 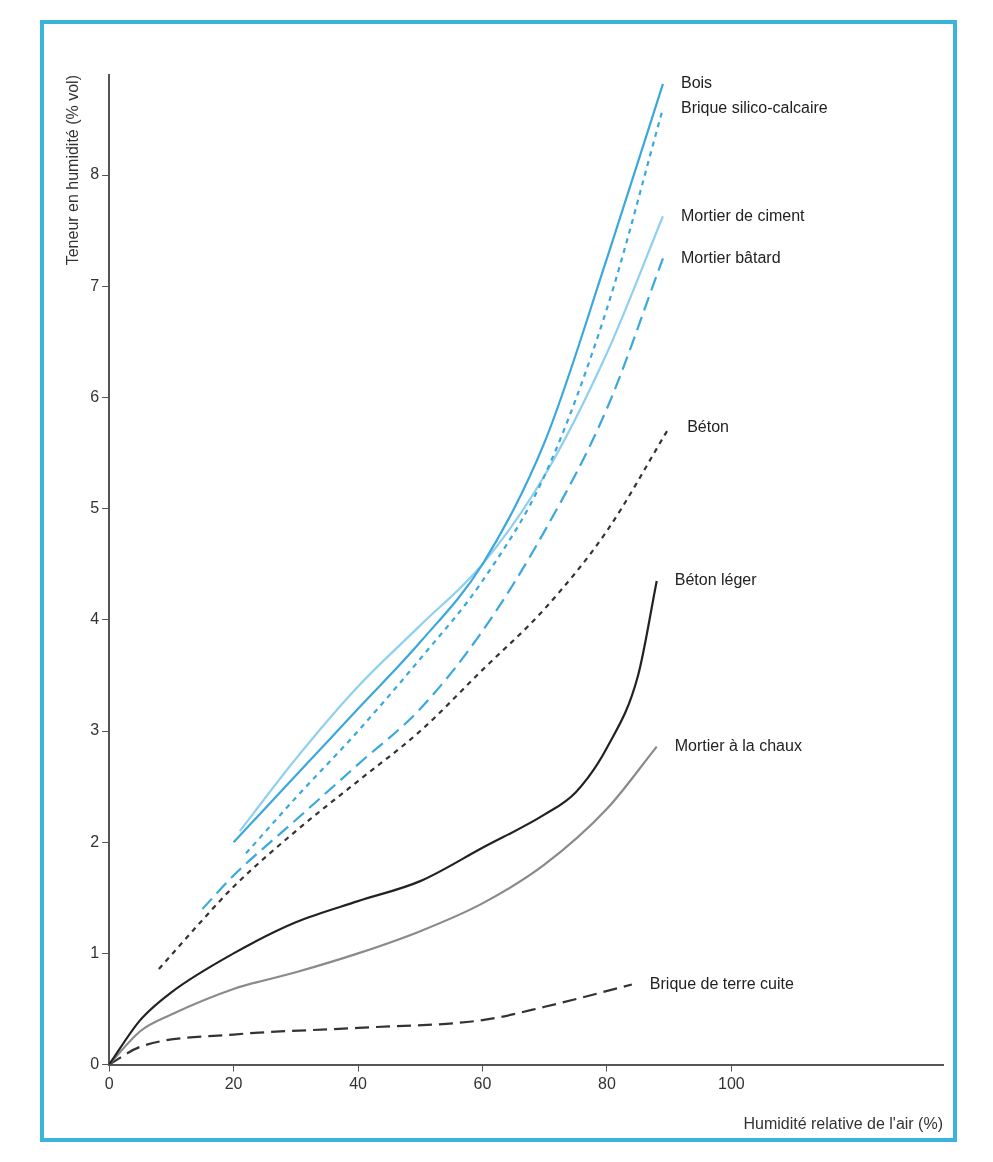 What do you see at coordinates (95, 619) in the screenshot?
I see `y-tick-label: 4` at bounding box center [95, 619].